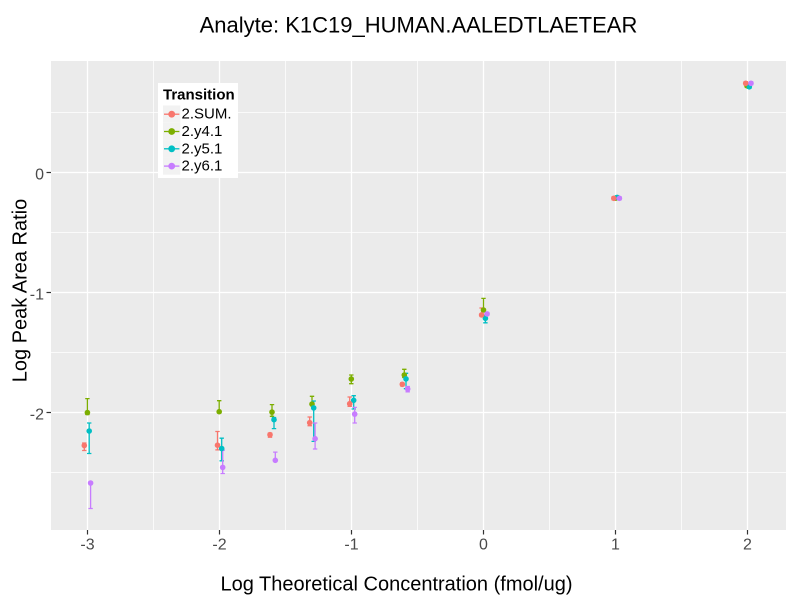  Describe the element at coordinates (21, 290) in the screenshot. I see `svg-text: Log Peak Area Ratio` at that location.